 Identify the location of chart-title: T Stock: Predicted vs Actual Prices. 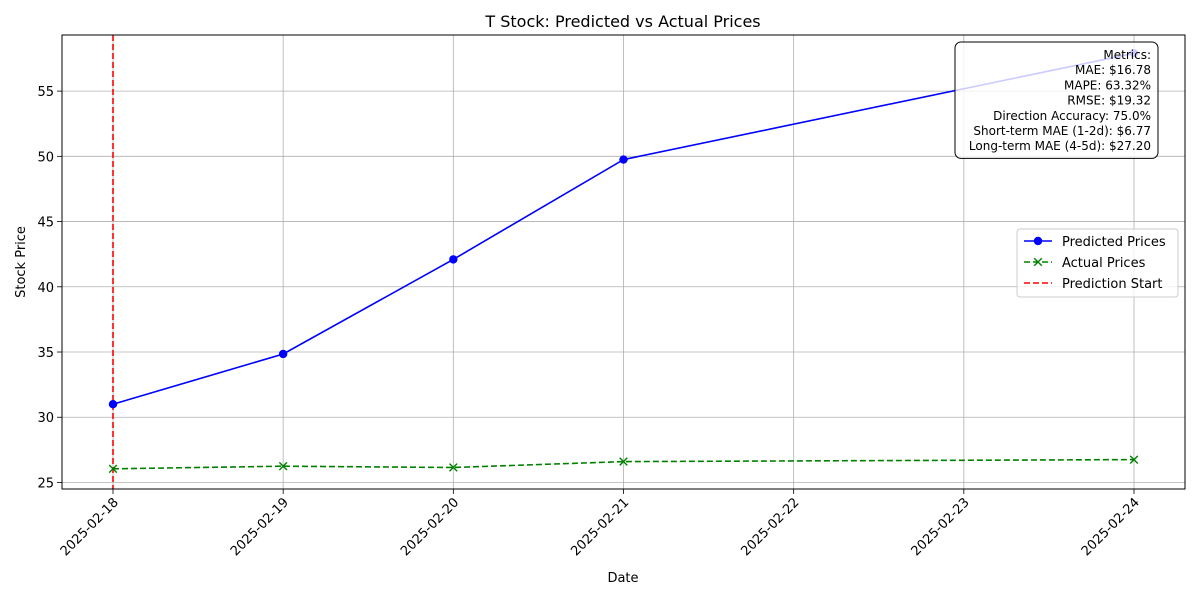
(622, 21).